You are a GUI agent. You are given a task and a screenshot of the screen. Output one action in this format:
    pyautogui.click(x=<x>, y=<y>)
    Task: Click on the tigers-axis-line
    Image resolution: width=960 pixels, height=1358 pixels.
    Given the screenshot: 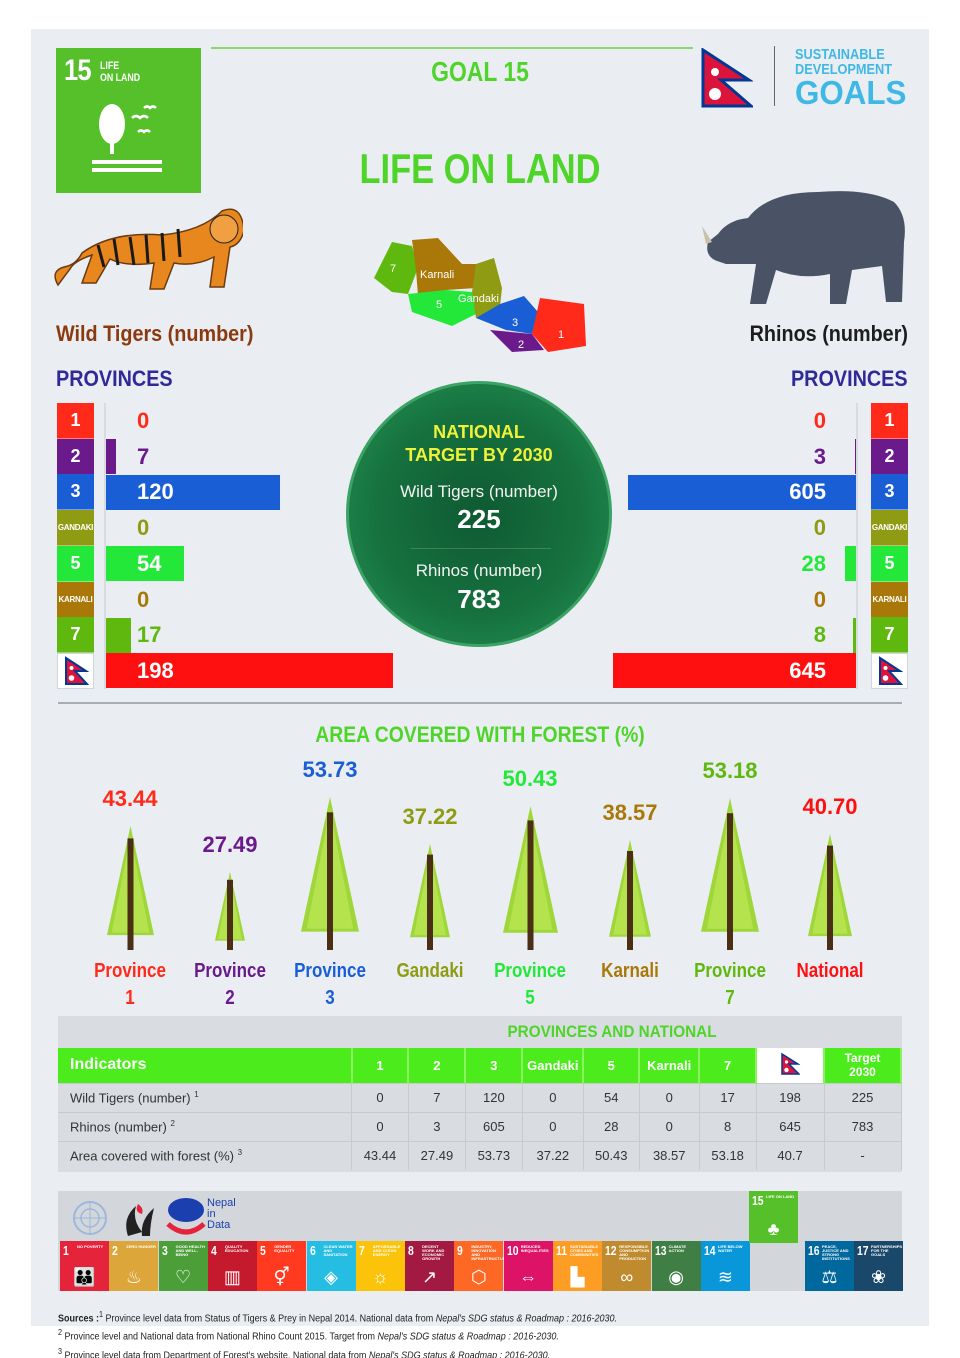 What is the action you would take?
    pyautogui.click(x=105, y=546)
    